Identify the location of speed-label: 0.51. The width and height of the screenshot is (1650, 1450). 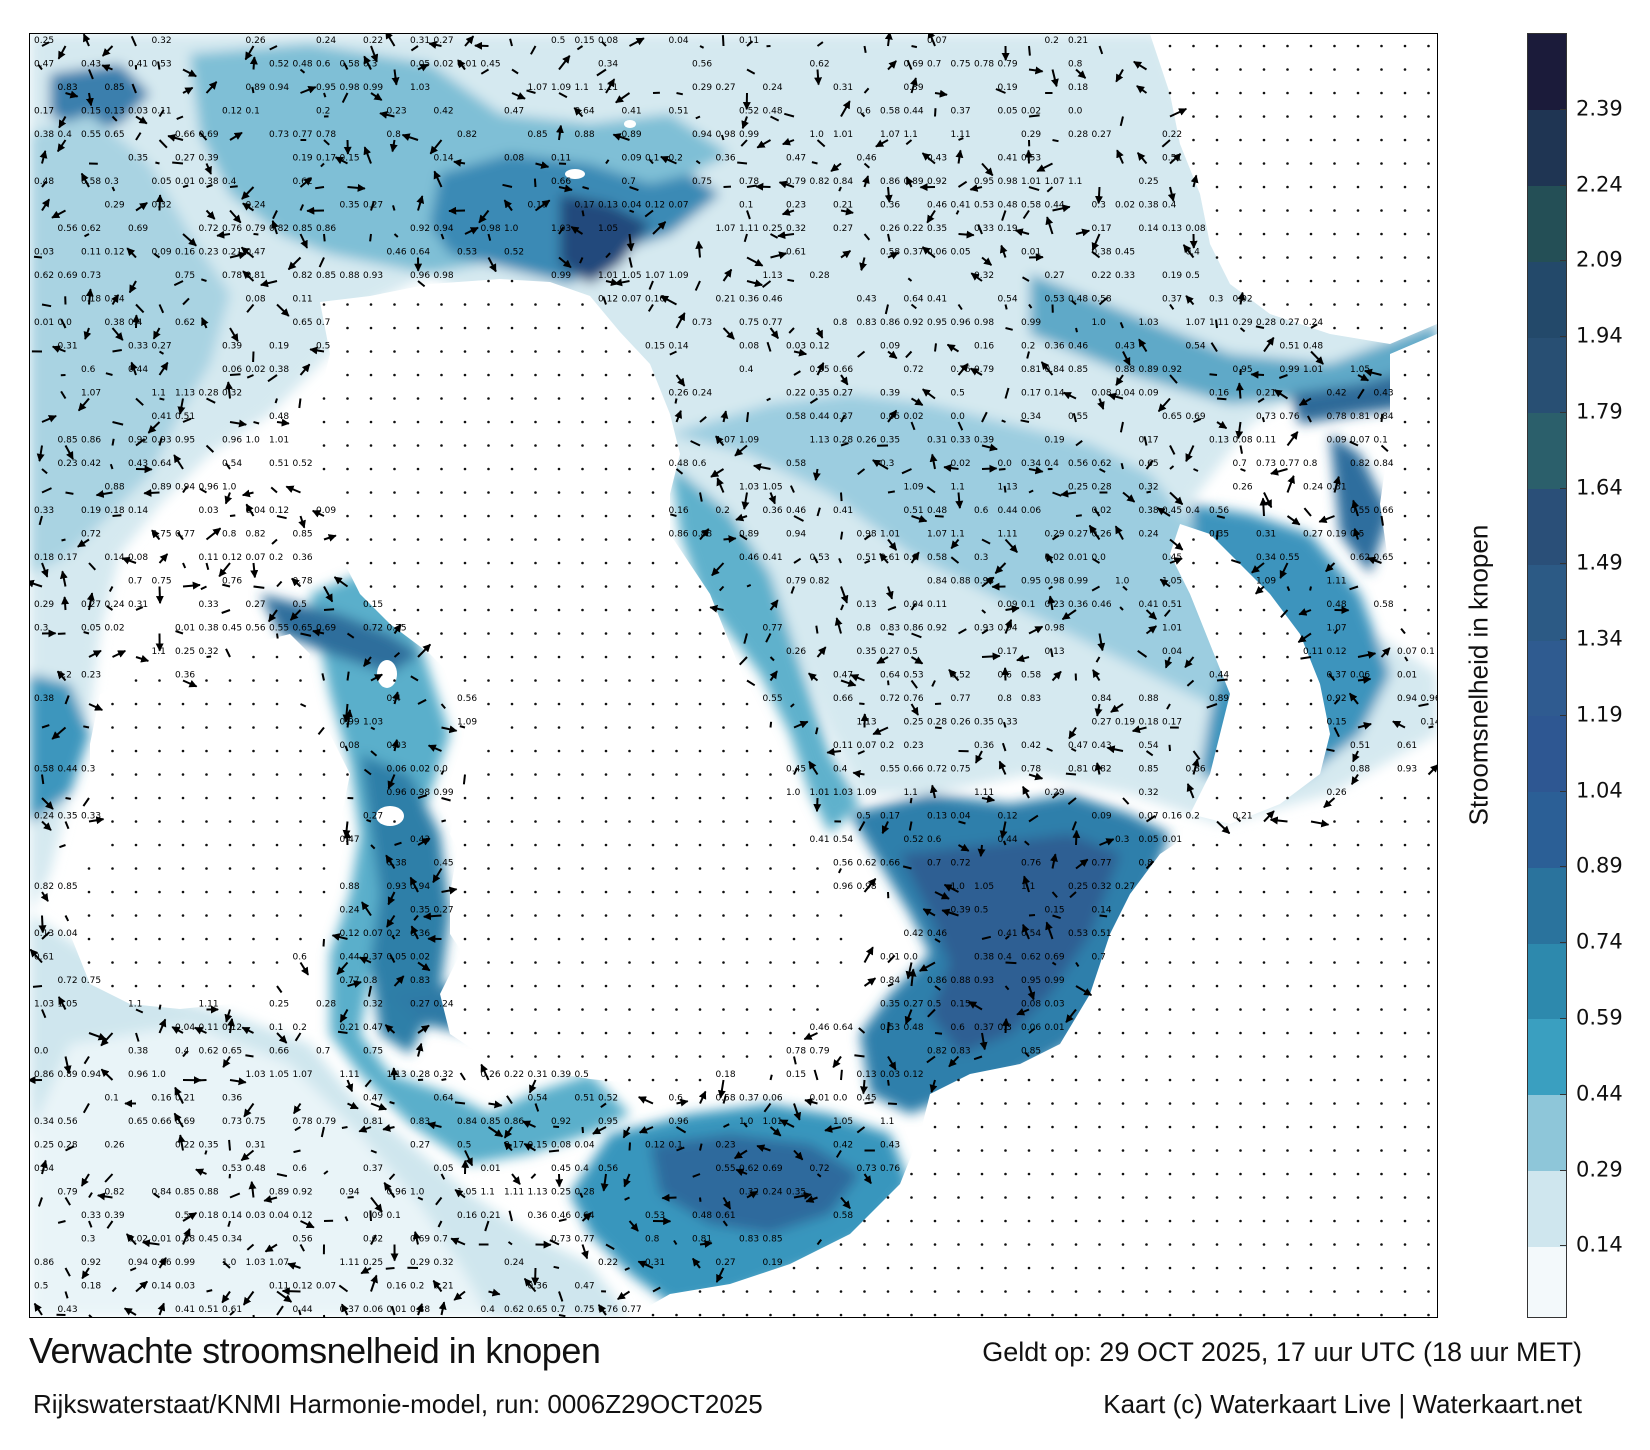
(1172, 159).